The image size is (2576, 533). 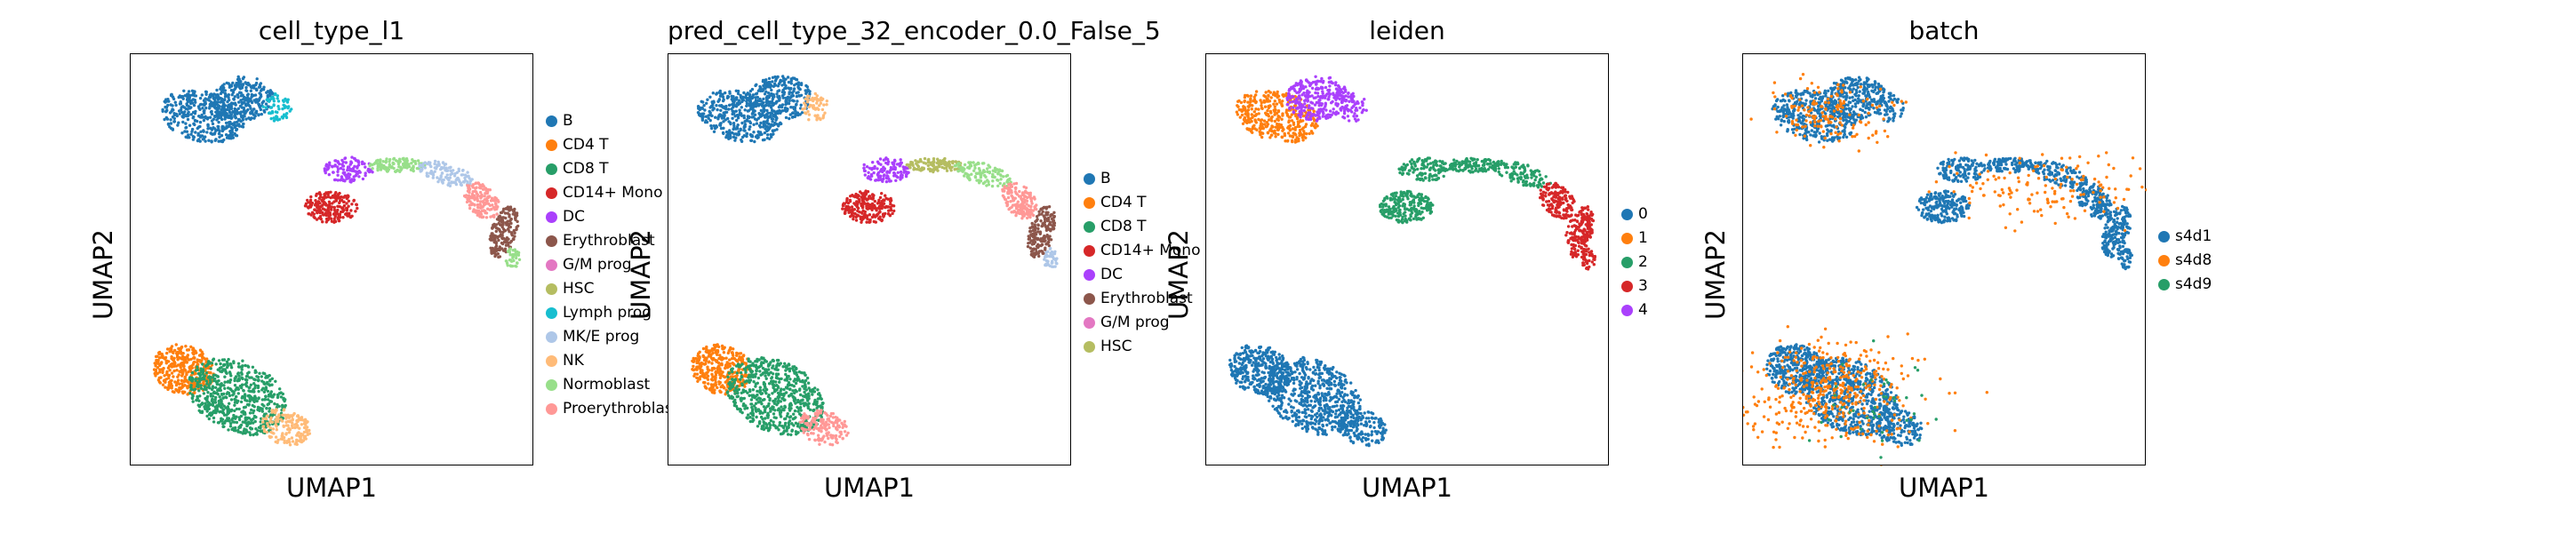 I want to click on legend-label: B, so click(x=568, y=121).